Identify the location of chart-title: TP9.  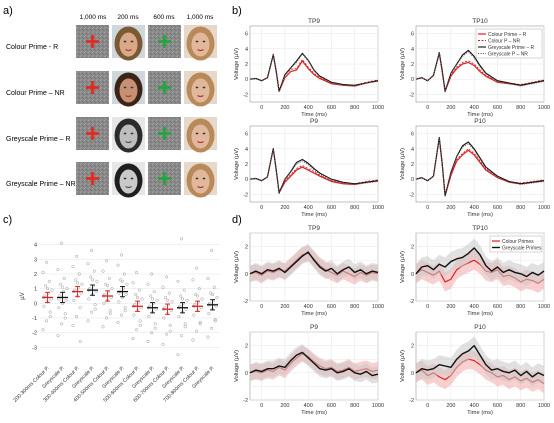
(314, 21).